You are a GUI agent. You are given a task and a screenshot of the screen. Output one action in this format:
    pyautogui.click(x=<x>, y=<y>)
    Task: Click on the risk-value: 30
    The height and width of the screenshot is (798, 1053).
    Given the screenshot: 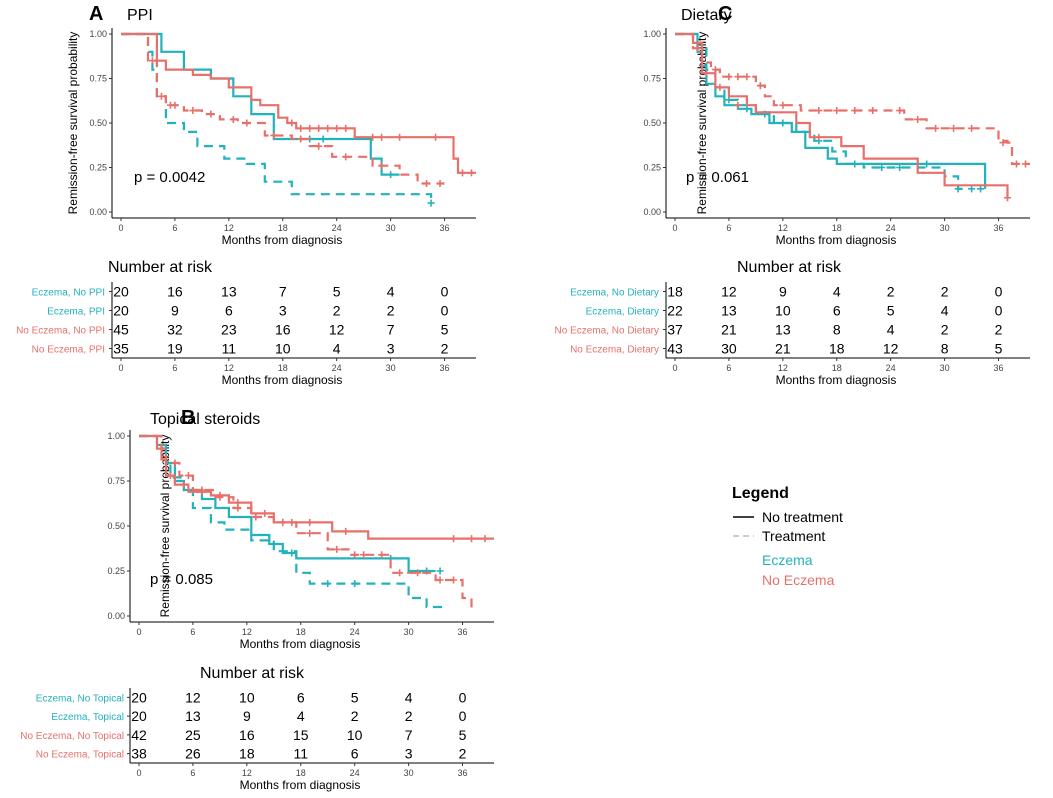 What is the action you would take?
    pyautogui.click(x=729, y=349)
    